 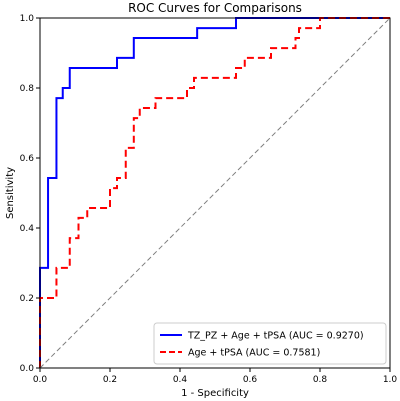 What do you see at coordinates (27, 159) in the screenshot?
I see `y-tick-label: 0.6` at bounding box center [27, 159].